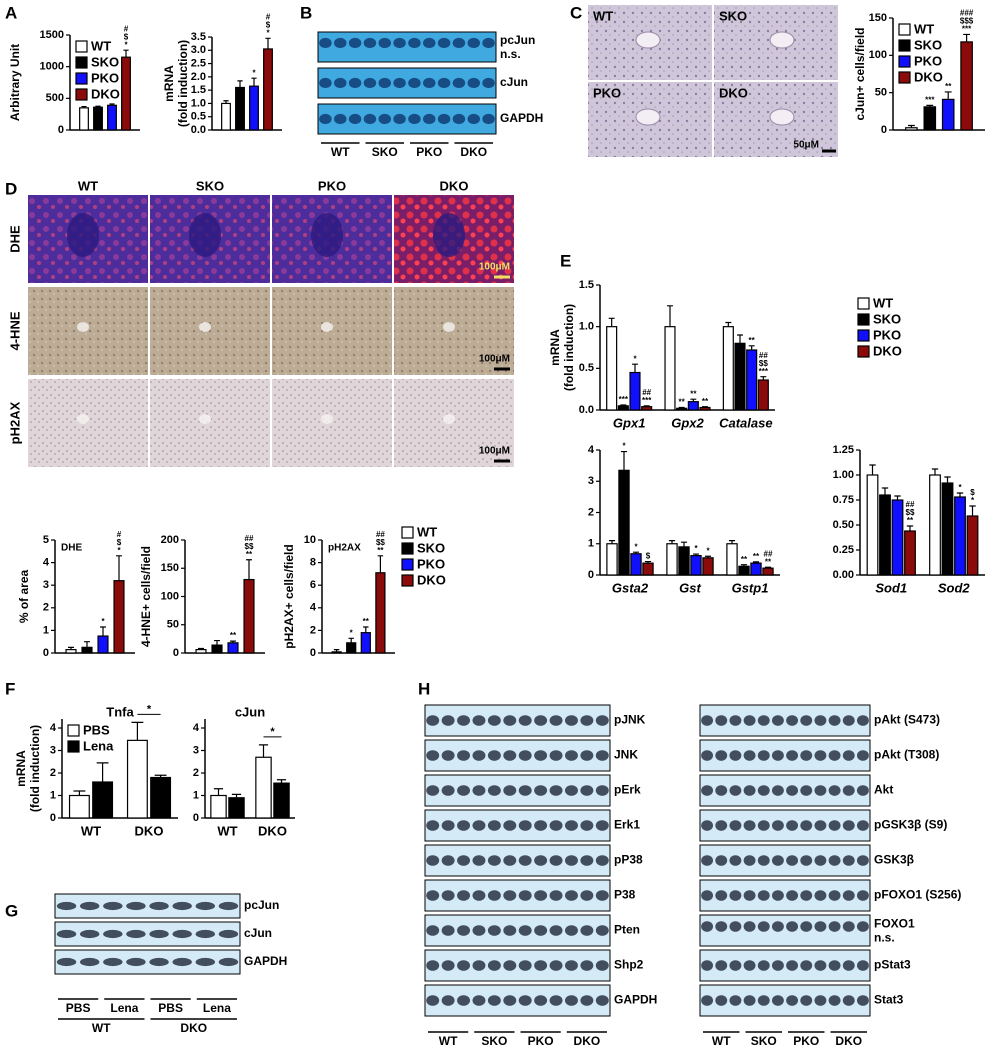 The height and width of the screenshot is (1050, 995). Describe the element at coordinates (494, 1041) in the screenshot. I see `lane-label: SKO` at that location.